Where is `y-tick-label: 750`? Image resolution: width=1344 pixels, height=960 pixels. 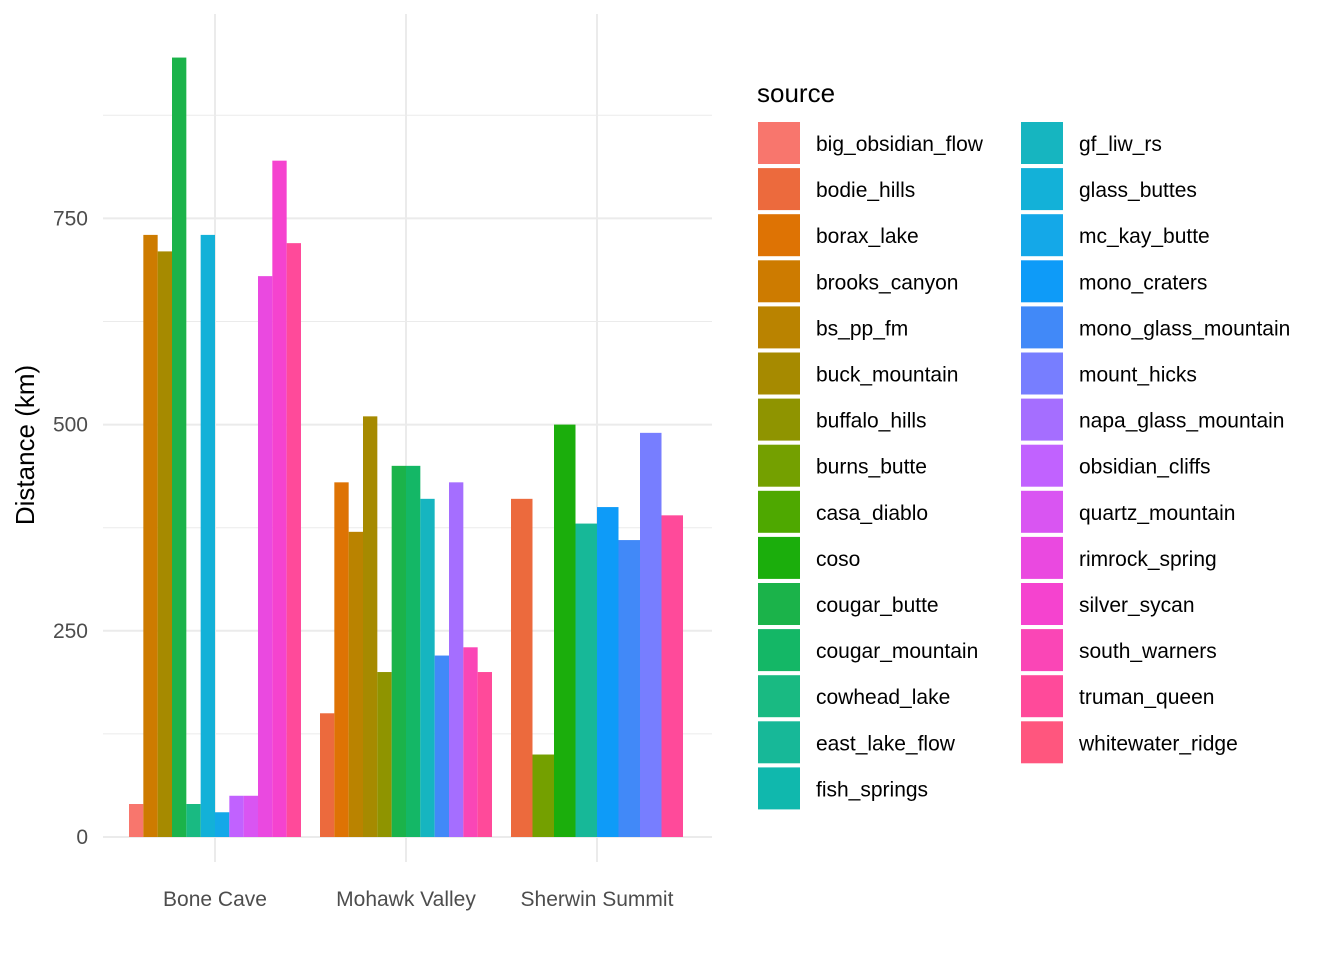 y-tick-label: 750 is located at coordinates (70, 218).